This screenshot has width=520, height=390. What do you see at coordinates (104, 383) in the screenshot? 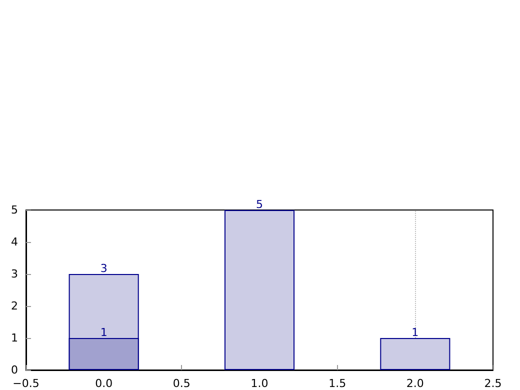
I see `x-tick-label: 0.0` at bounding box center [104, 383].